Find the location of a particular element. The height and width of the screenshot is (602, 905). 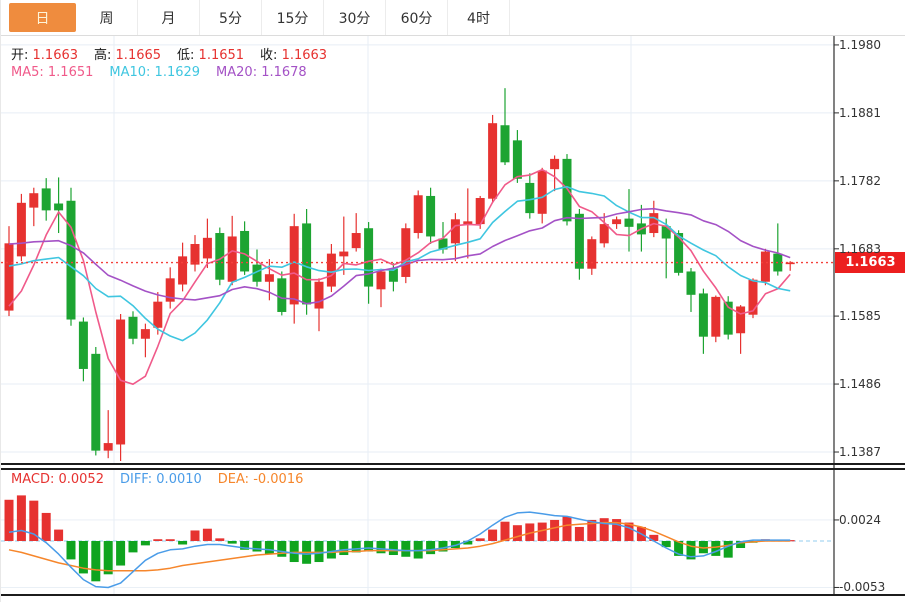

macd-axis-tick: -0.0053 is located at coordinates (862, 587).